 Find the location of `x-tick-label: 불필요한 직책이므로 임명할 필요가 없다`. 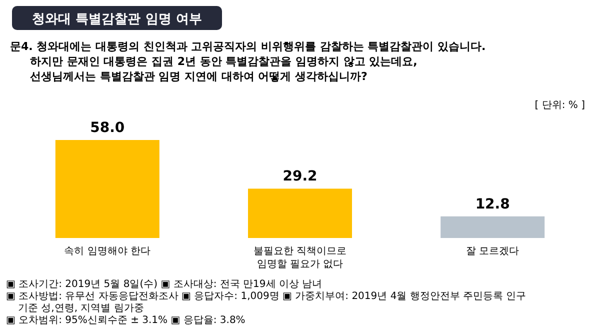

x-tick-label: 불필요한 직책이므로 임명할 필요가 없다 is located at coordinates (300, 258).